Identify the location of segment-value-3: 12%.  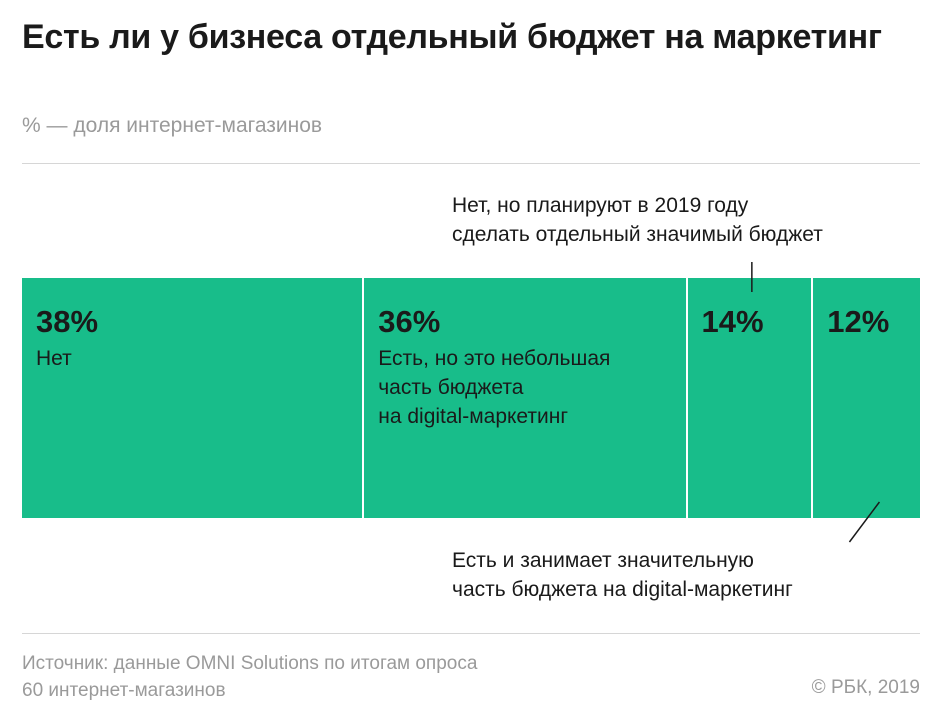
(858, 321).